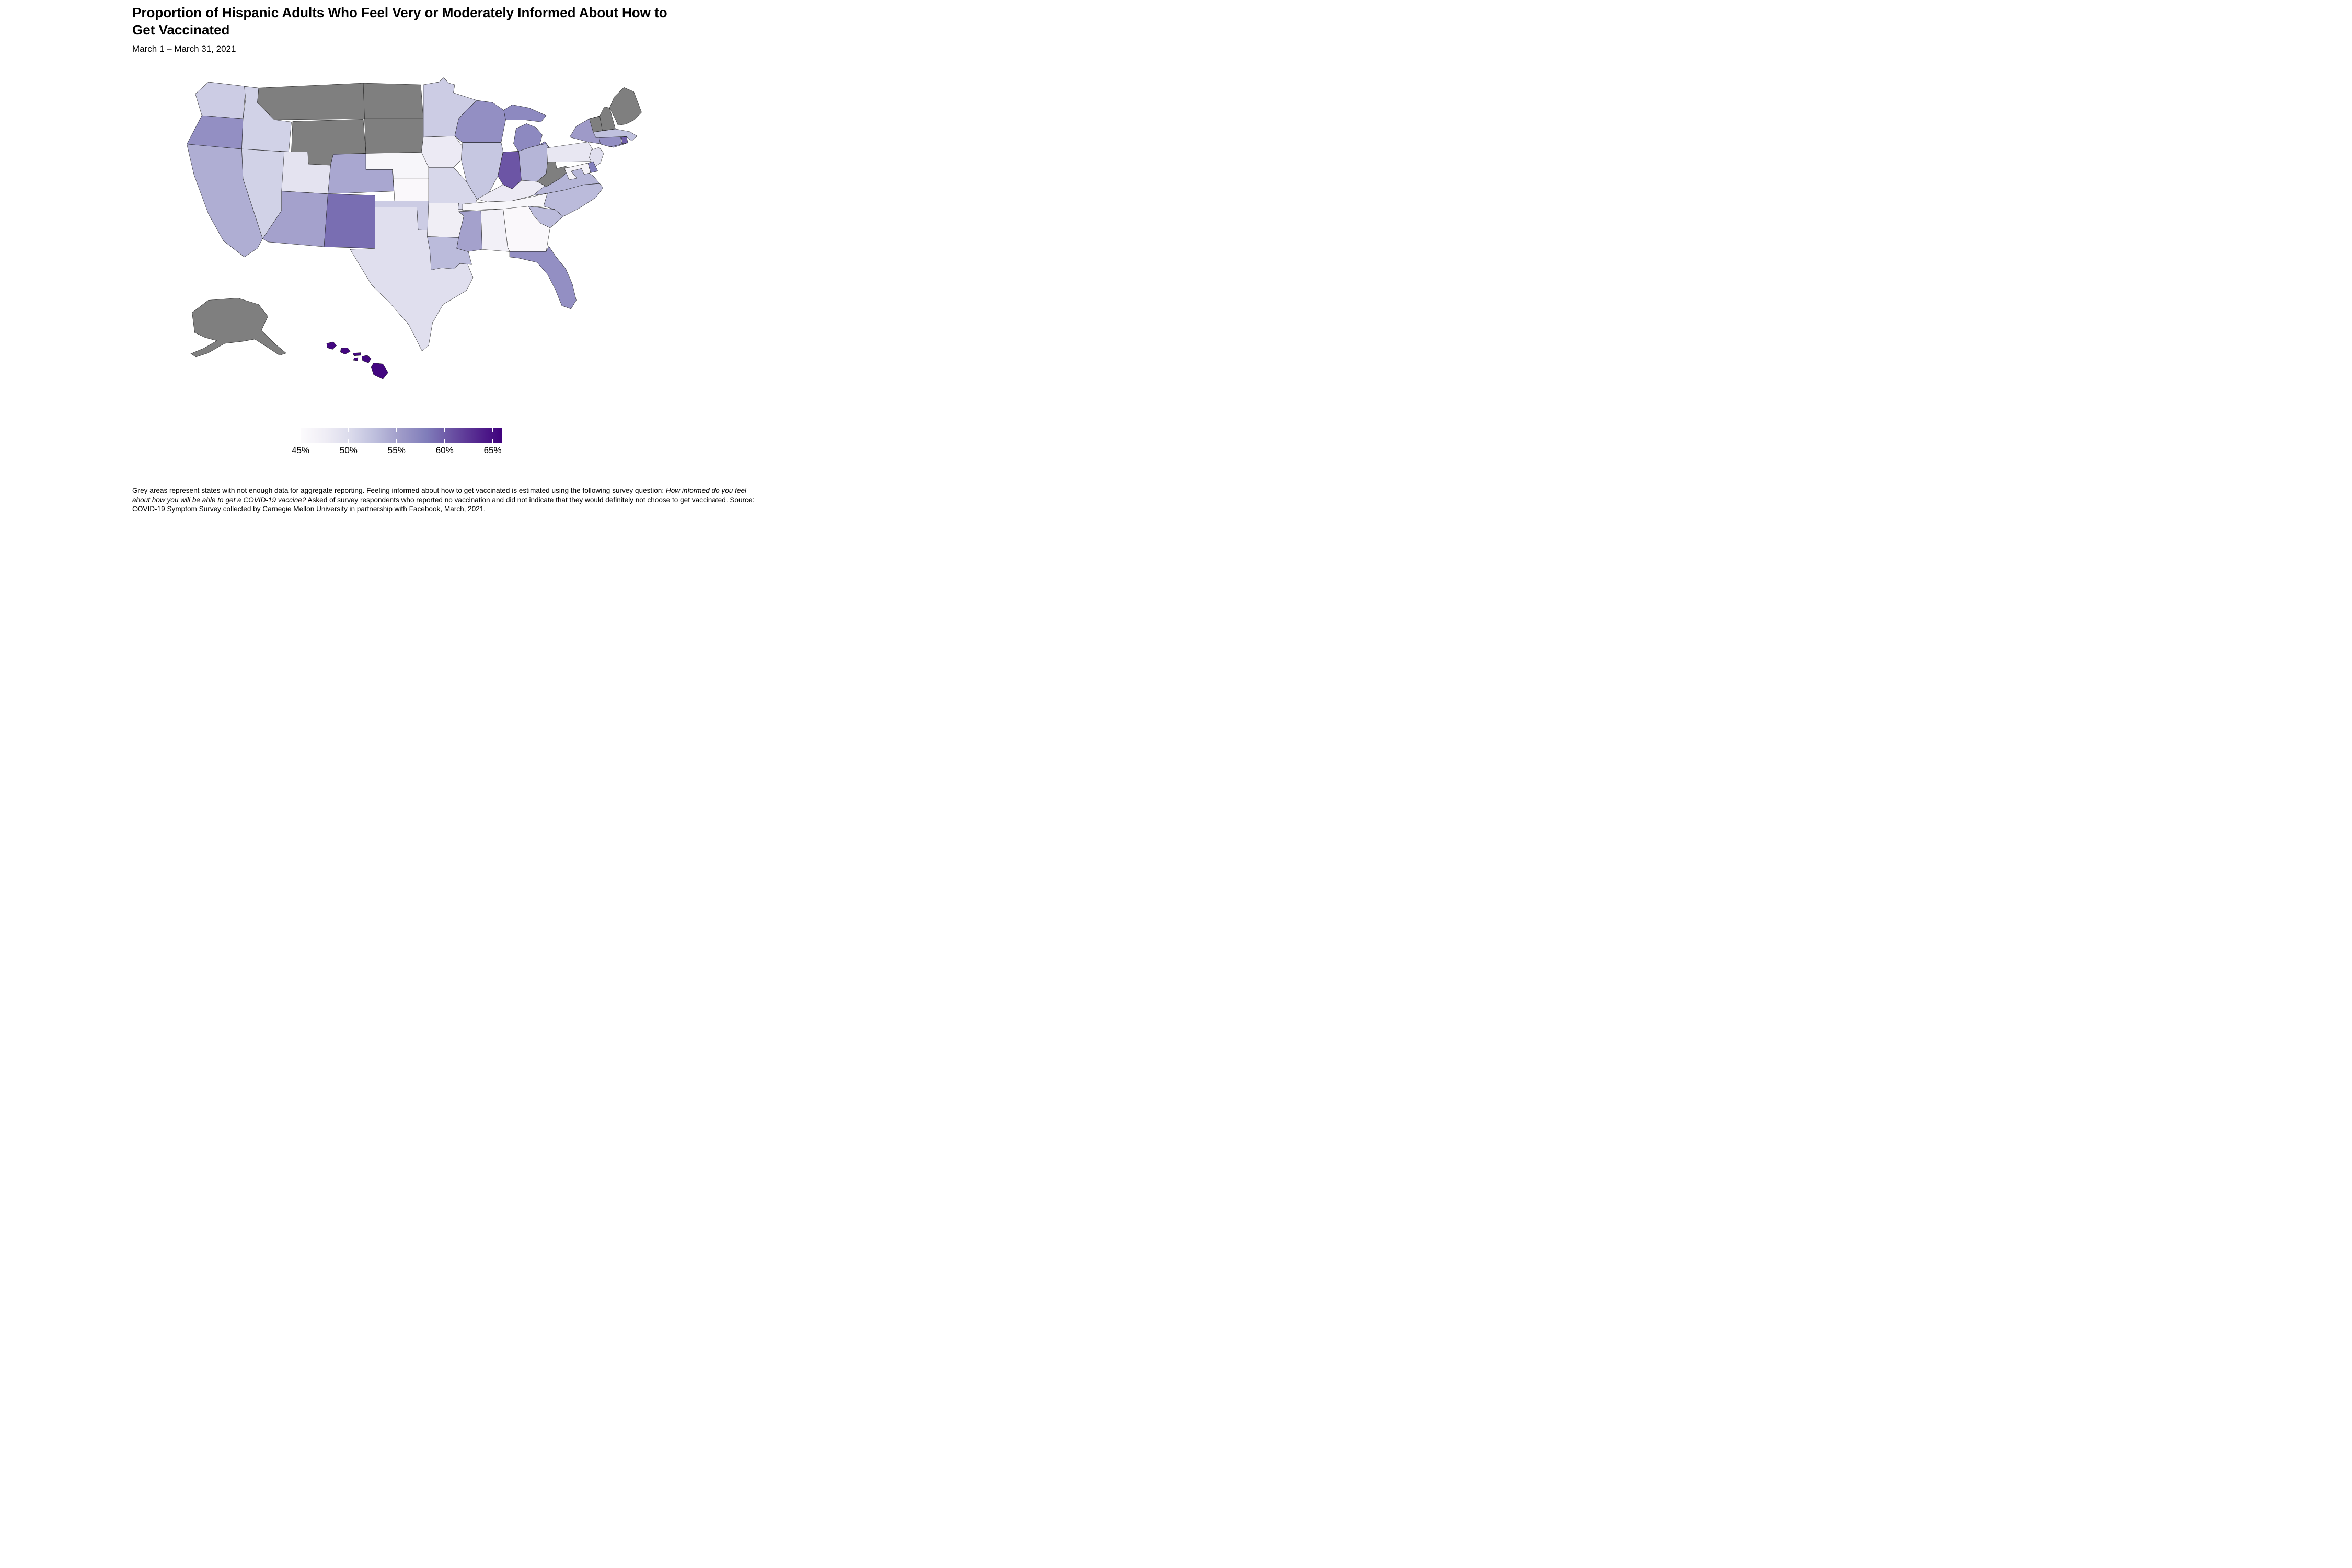  I want to click on state-WA, so click(220, 100).